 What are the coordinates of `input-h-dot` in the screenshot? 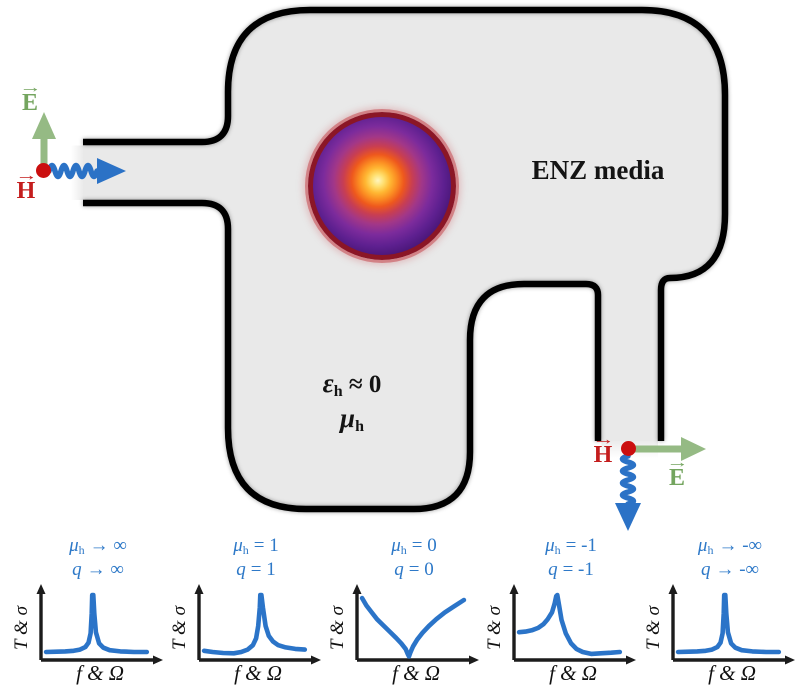 It's located at (43, 170).